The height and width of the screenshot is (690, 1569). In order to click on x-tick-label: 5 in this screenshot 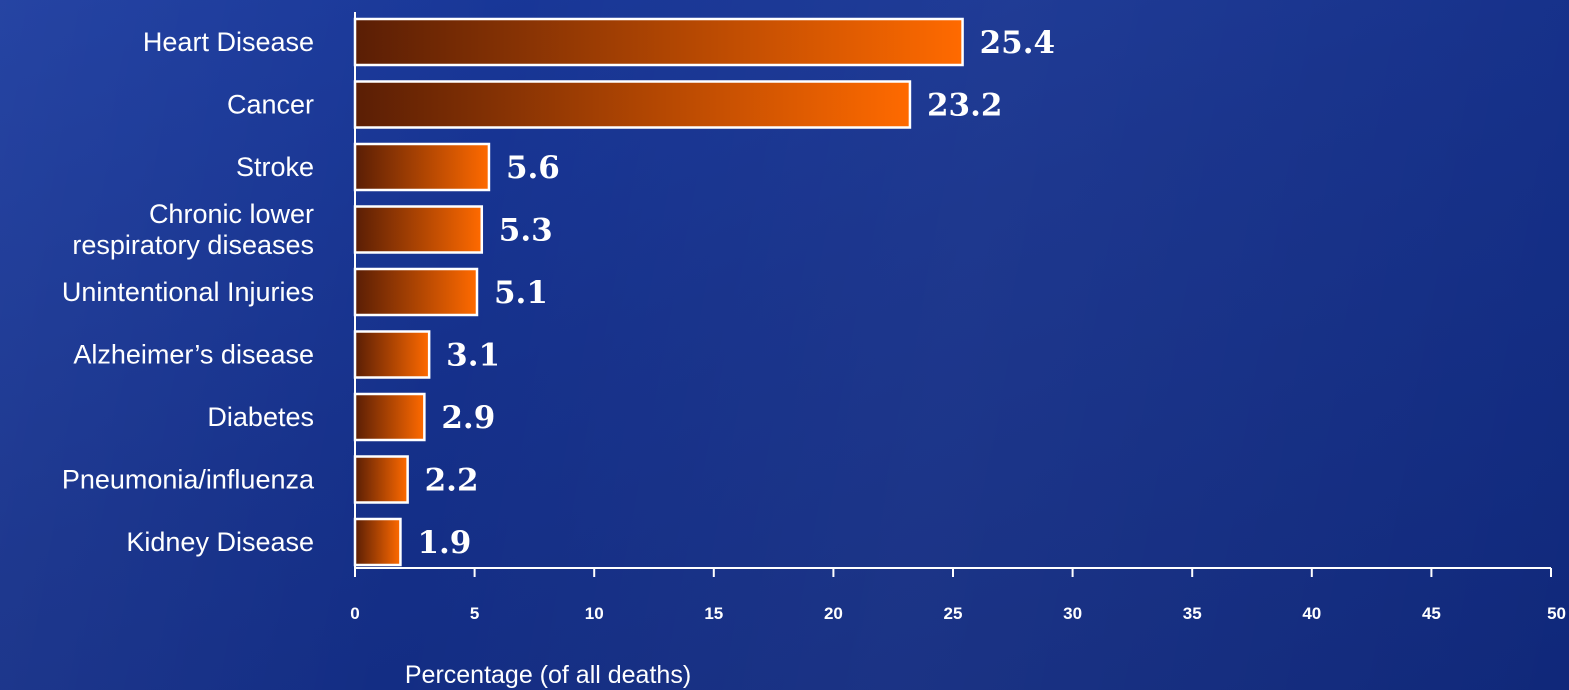, I will do `click(474, 613)`.